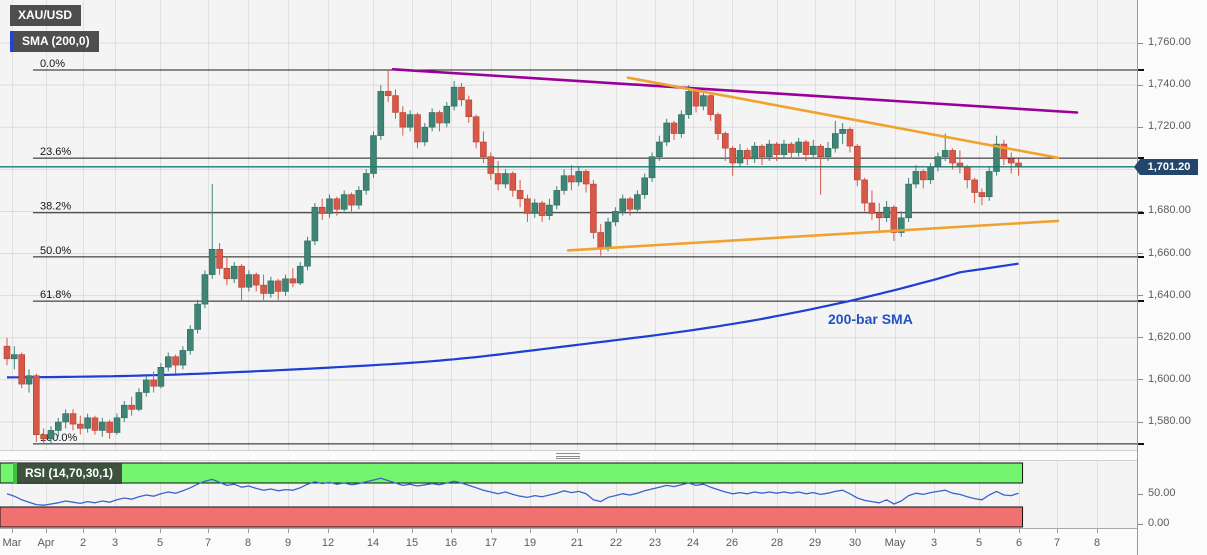 Image resolution: width=1207 pixels, height=555 pixels. I want to click on time-axis-label: 22, so click(616, 543).